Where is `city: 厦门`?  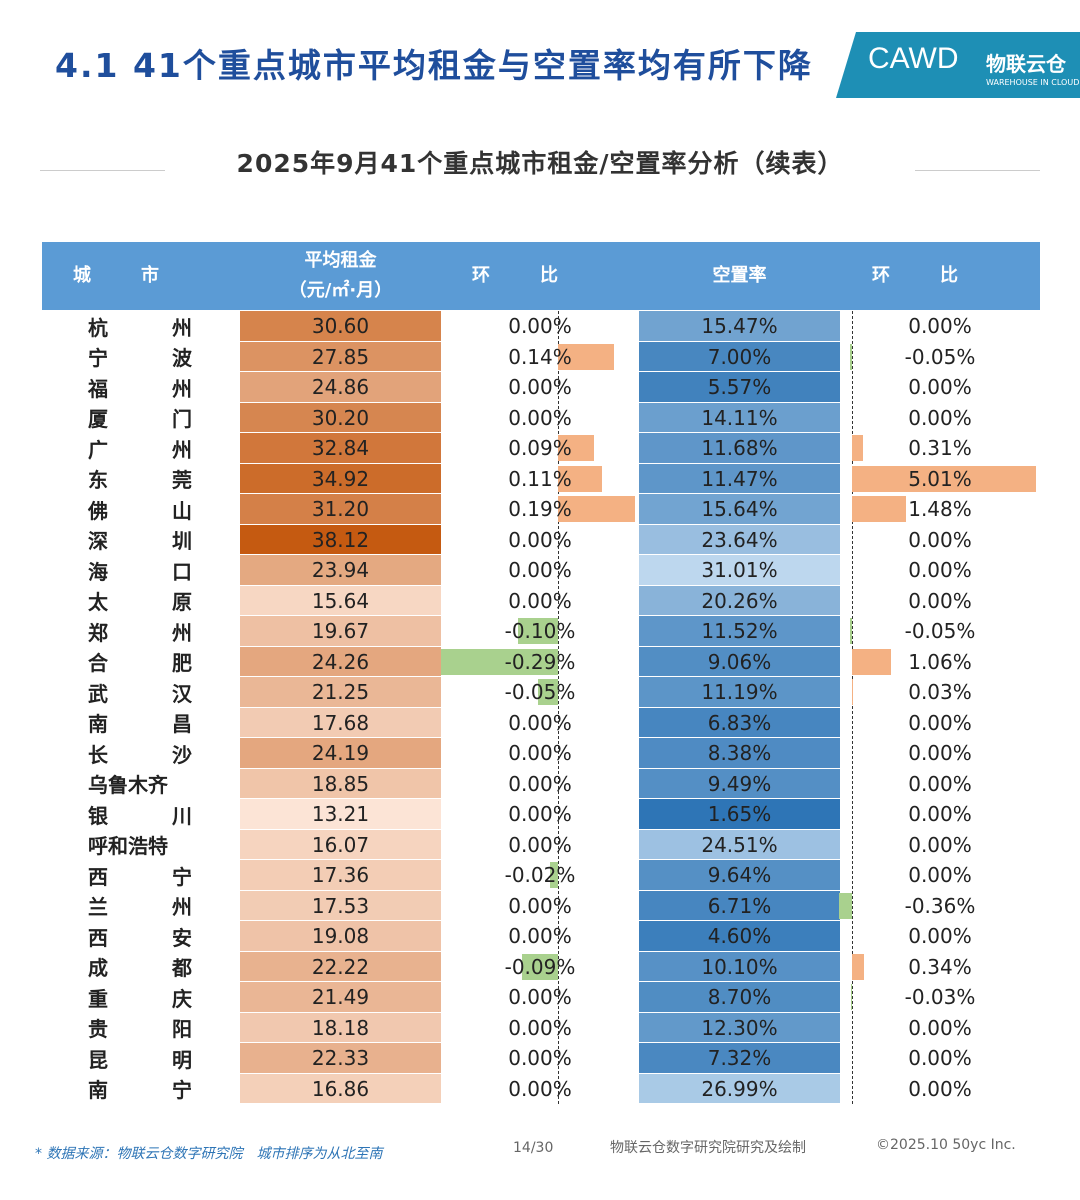 city: 厦门 is located at coordinates (140, 419).